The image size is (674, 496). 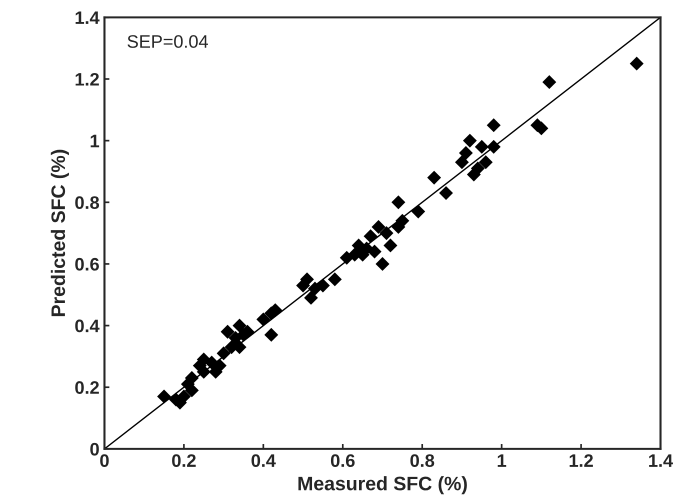 I want to click on x-tick-label: 1, so click(x=502, y=460).